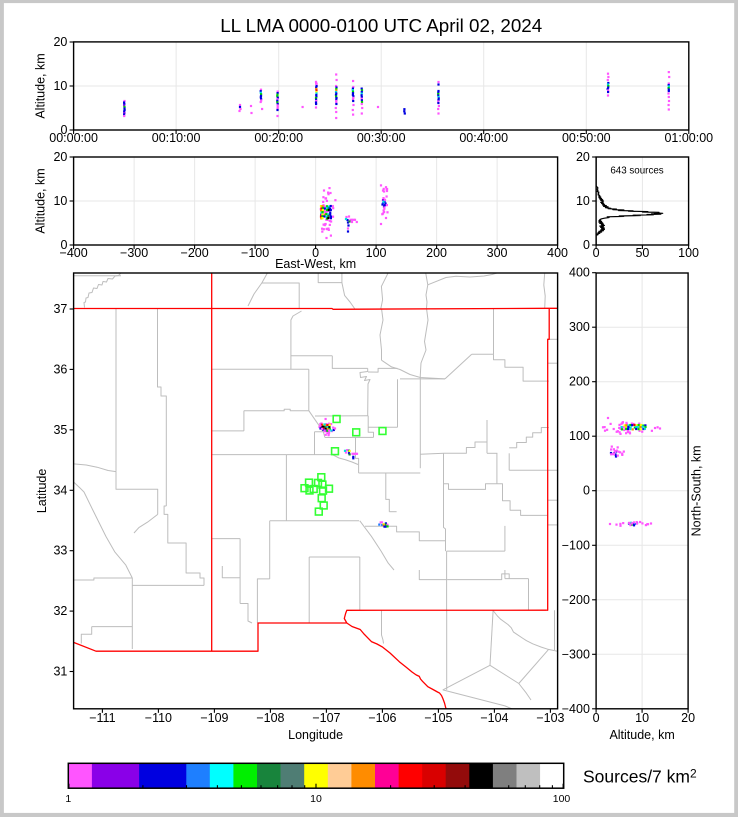 The height and width of the screenshot is (817, 738). I want to click on svg-text: −104, so click(494, 718).